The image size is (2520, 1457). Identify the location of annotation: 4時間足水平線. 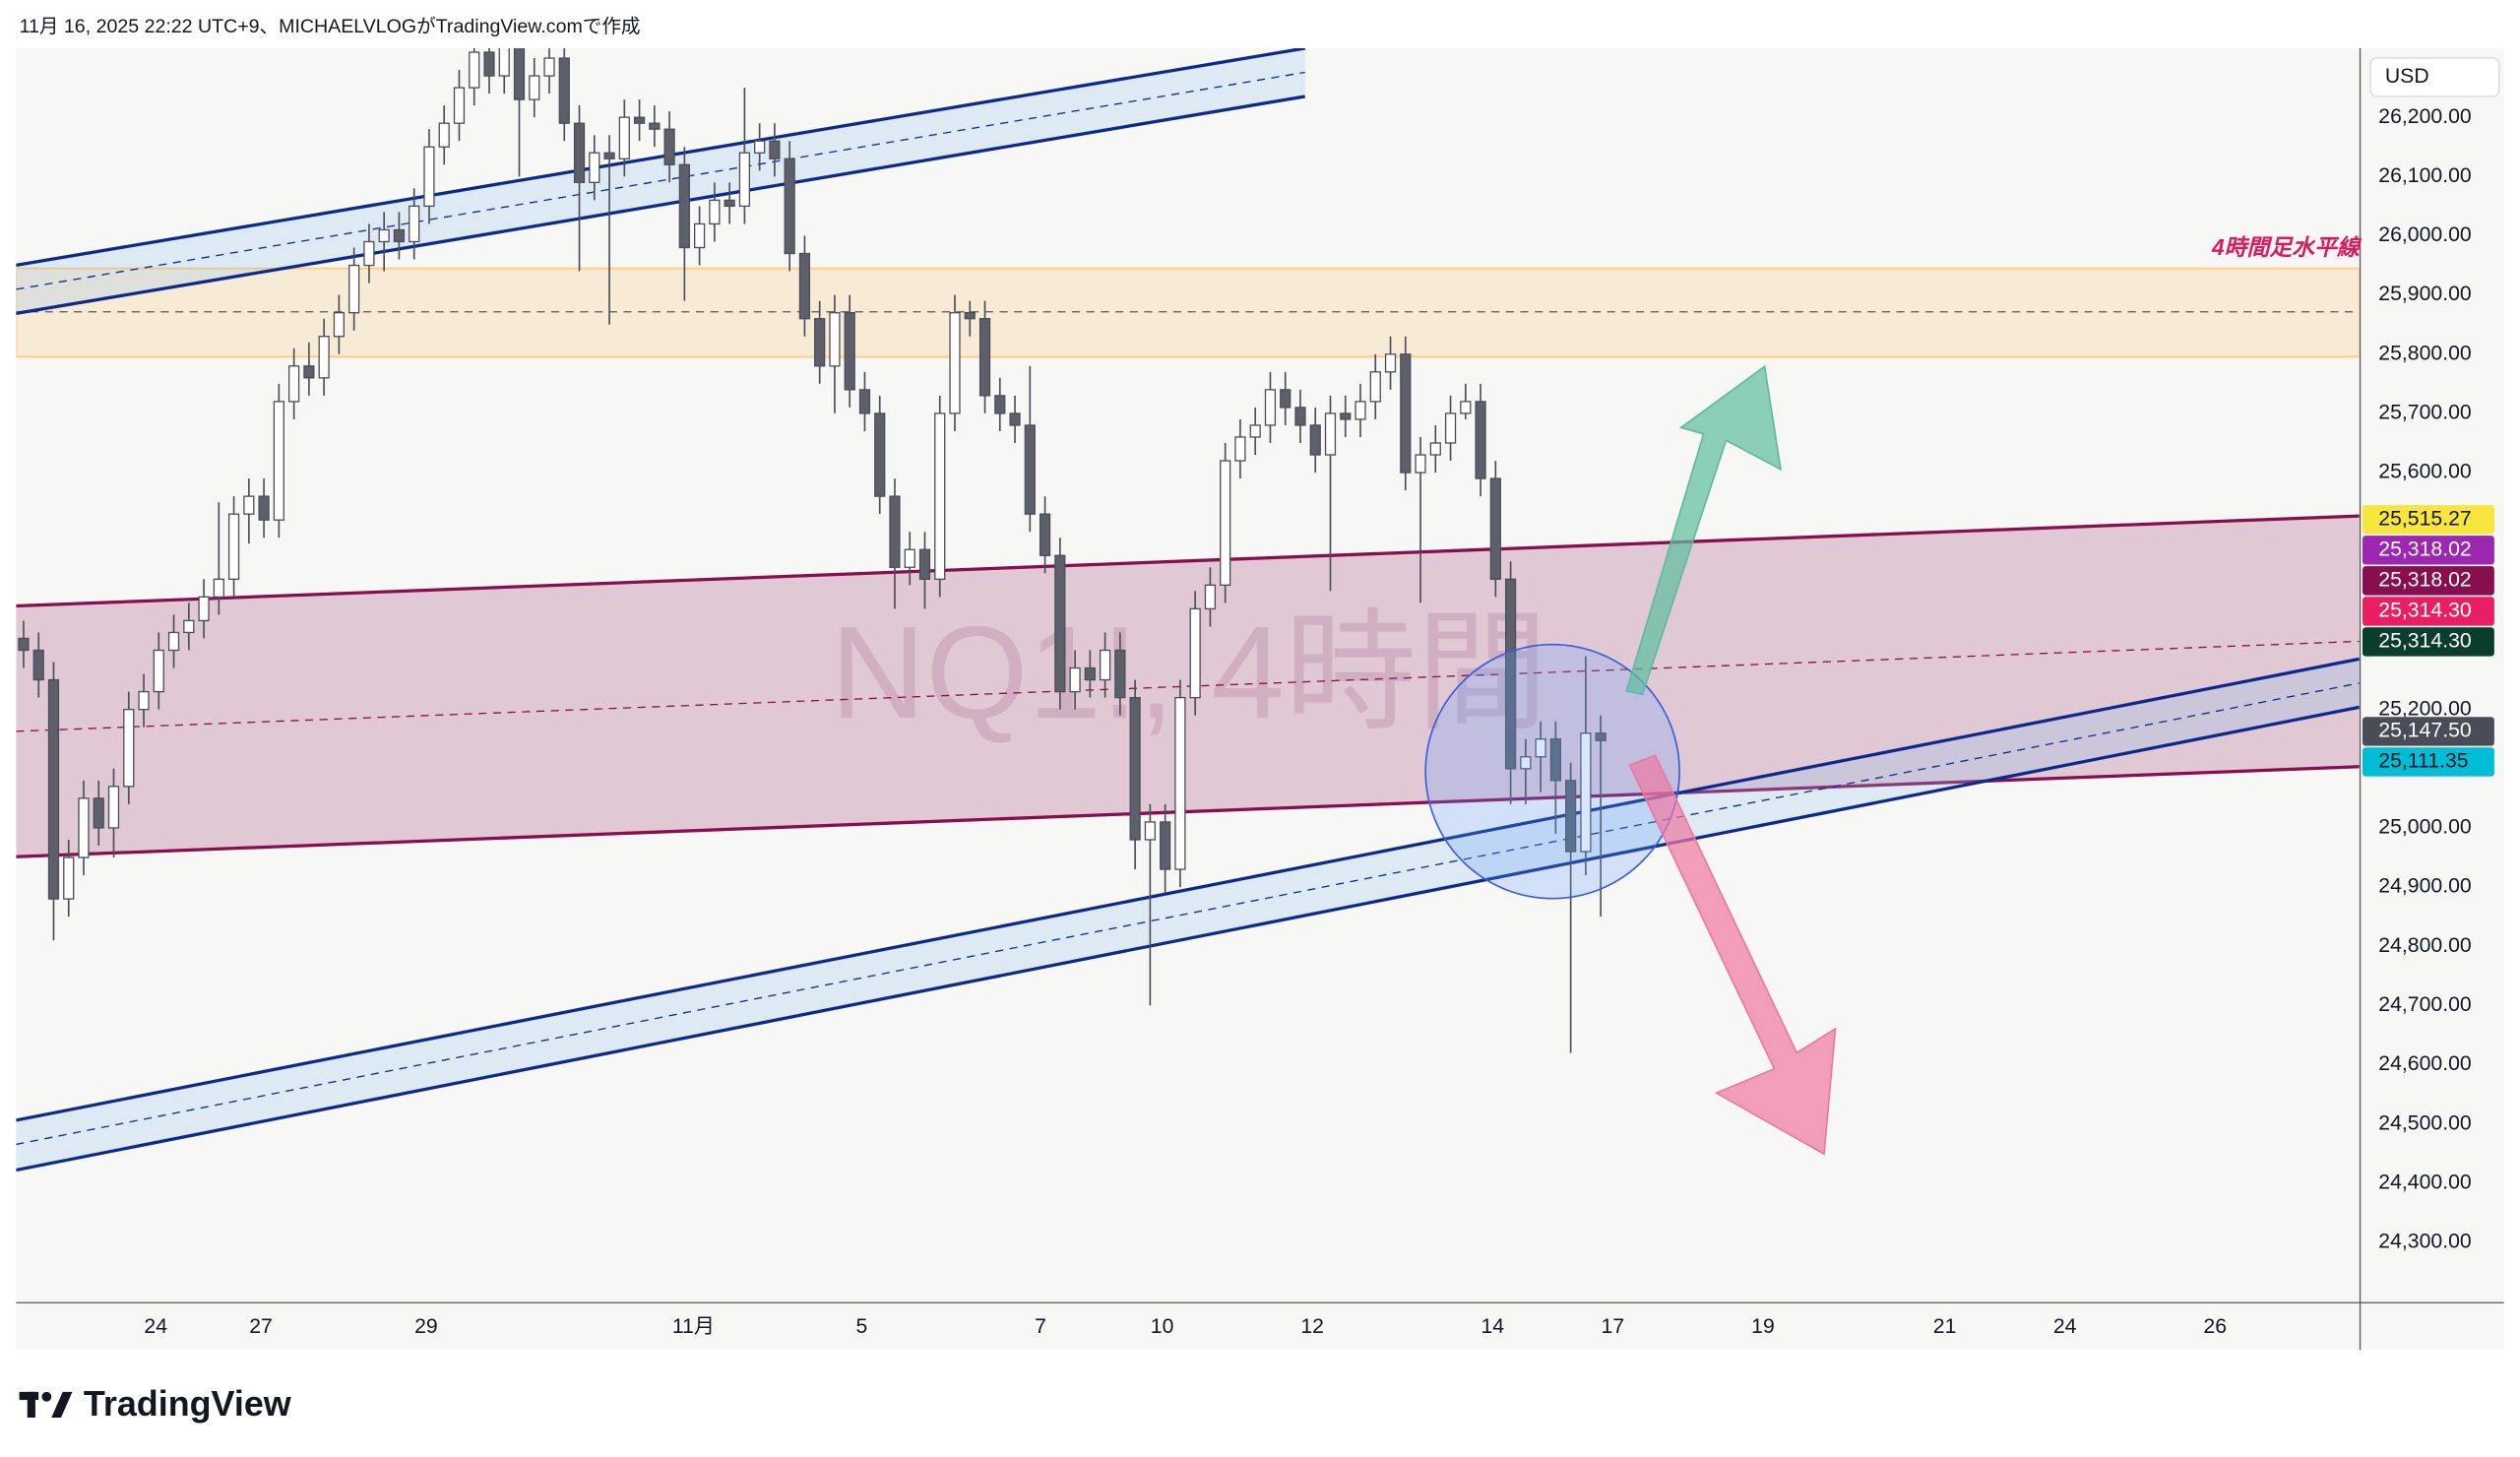
(2286, 247).